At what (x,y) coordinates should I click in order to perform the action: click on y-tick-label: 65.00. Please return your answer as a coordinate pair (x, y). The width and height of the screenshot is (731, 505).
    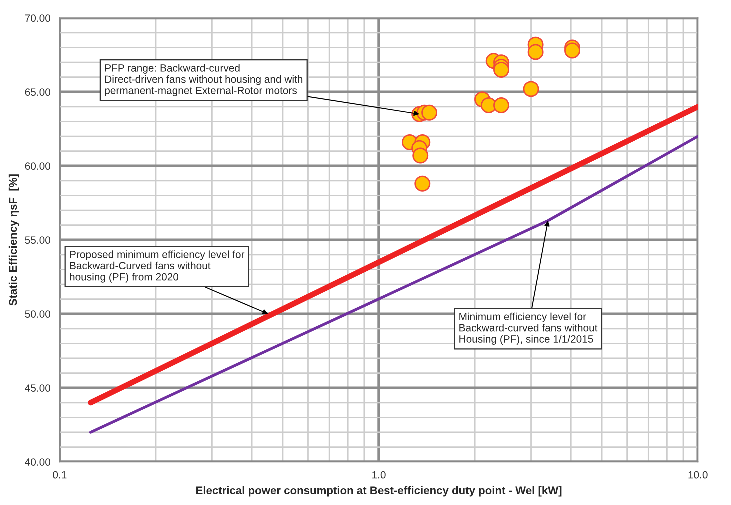
    Looking at the image, I should click on (38, 92).